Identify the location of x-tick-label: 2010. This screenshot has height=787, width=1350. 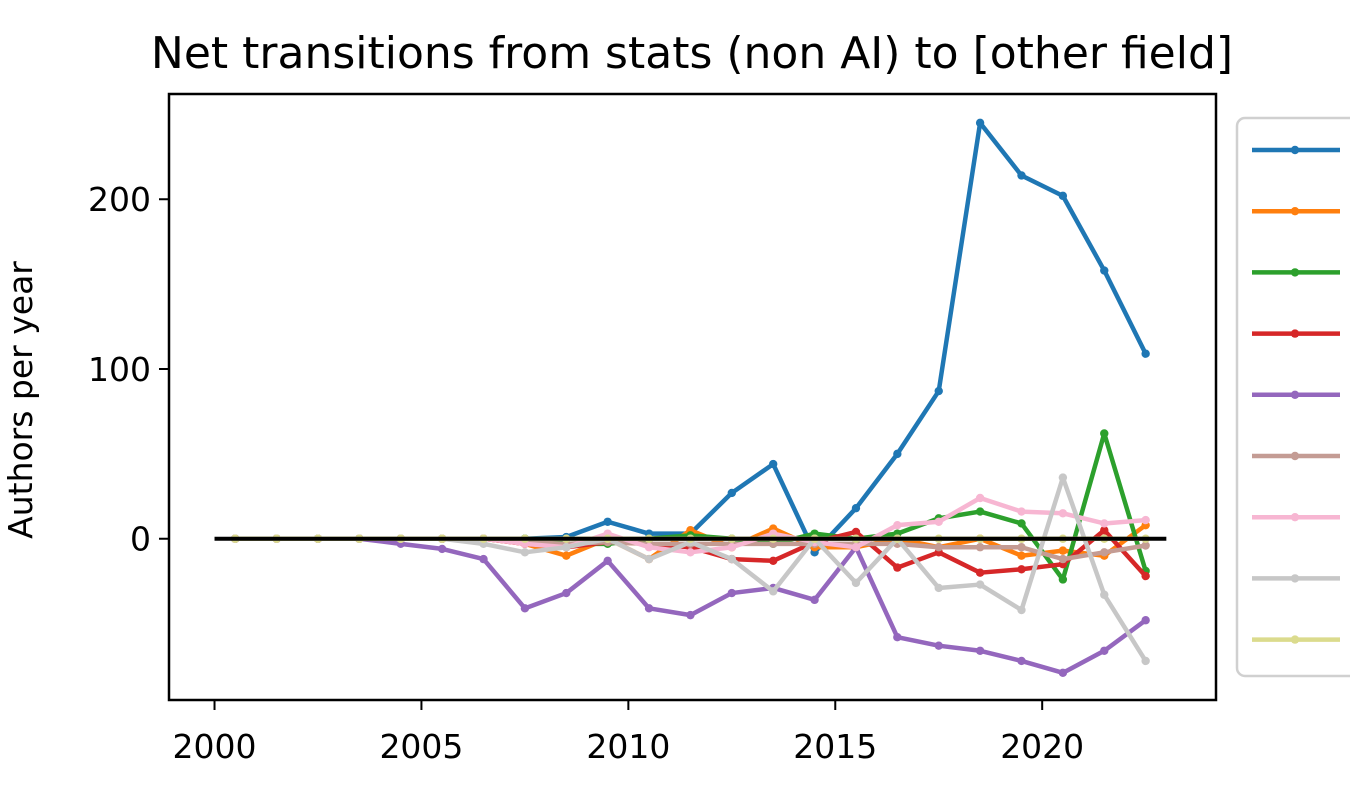
(628, 746).